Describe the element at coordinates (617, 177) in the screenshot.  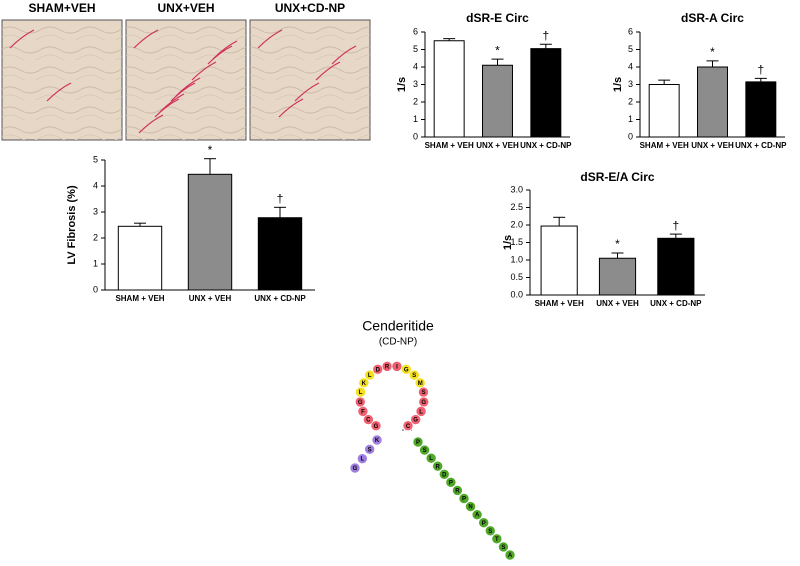
I see `chart-title: dSR-E/A Circ` at that location.